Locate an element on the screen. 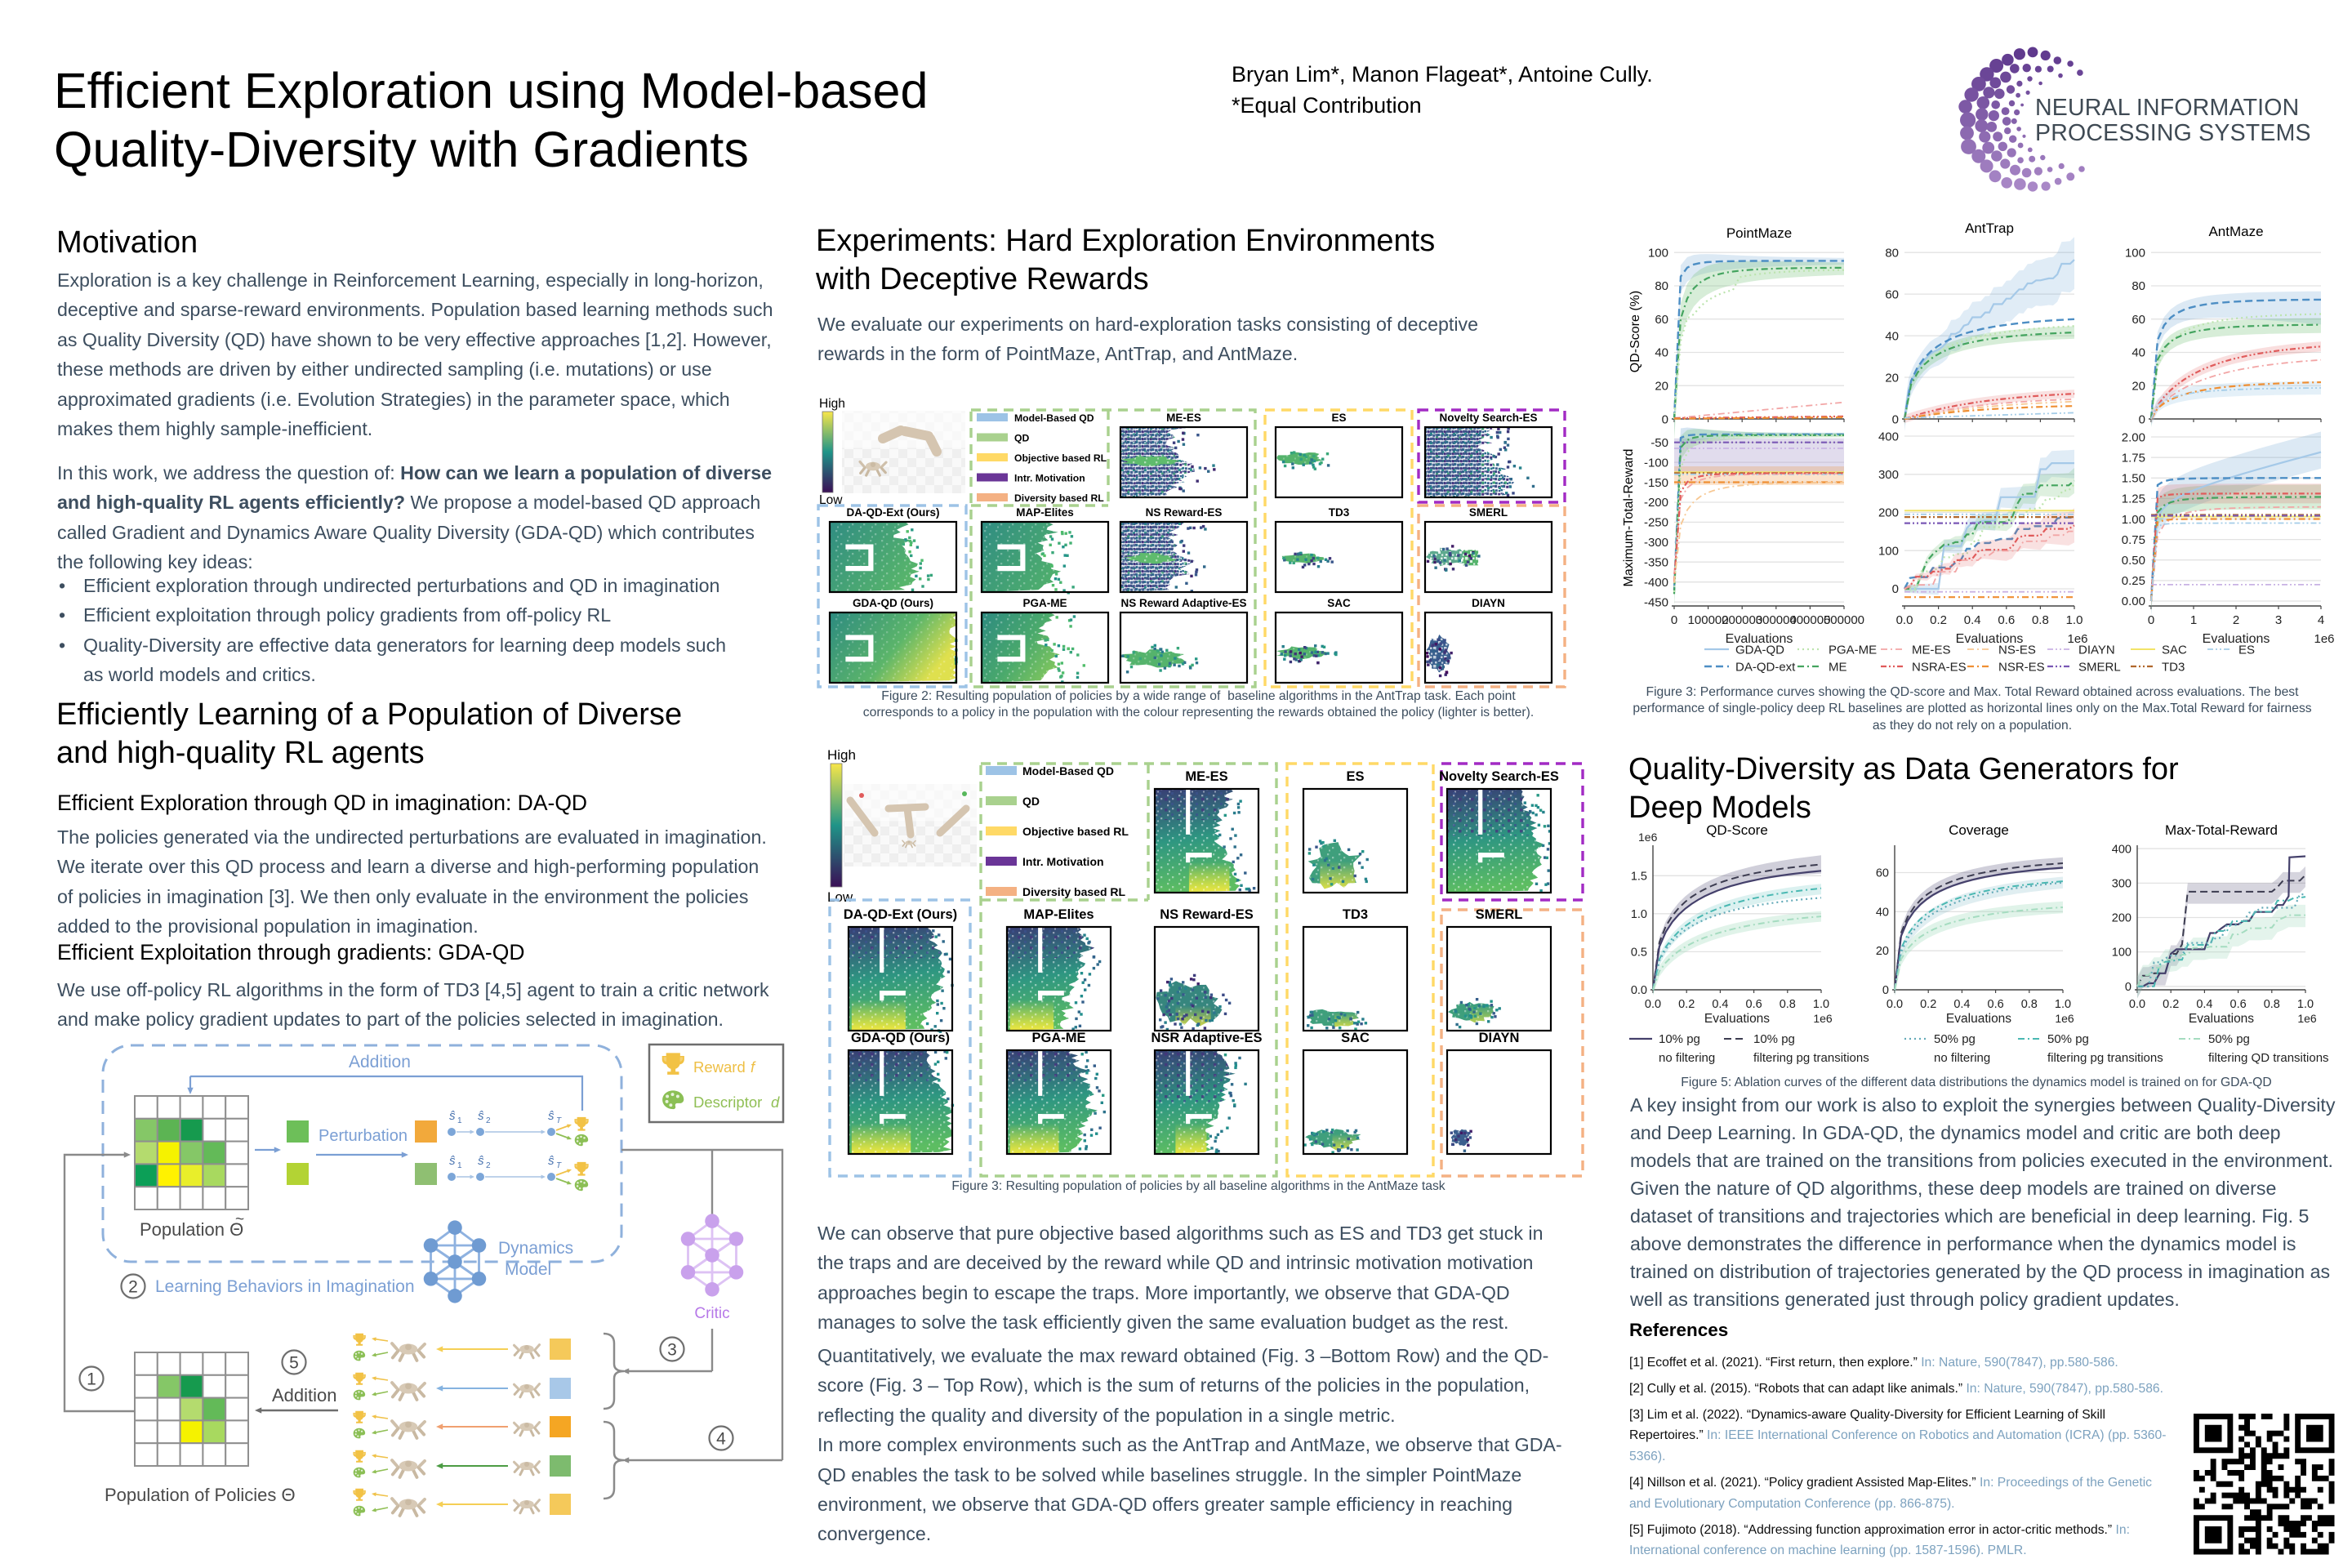  svg-text: 500000 is located at coordinates (1844, 620).